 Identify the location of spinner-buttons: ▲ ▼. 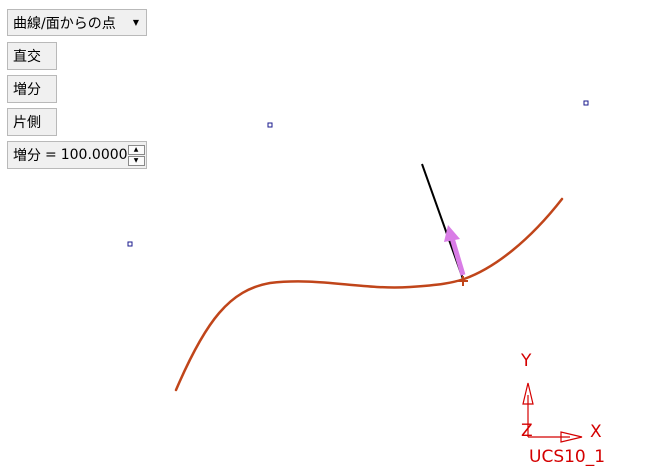
(136, 155).